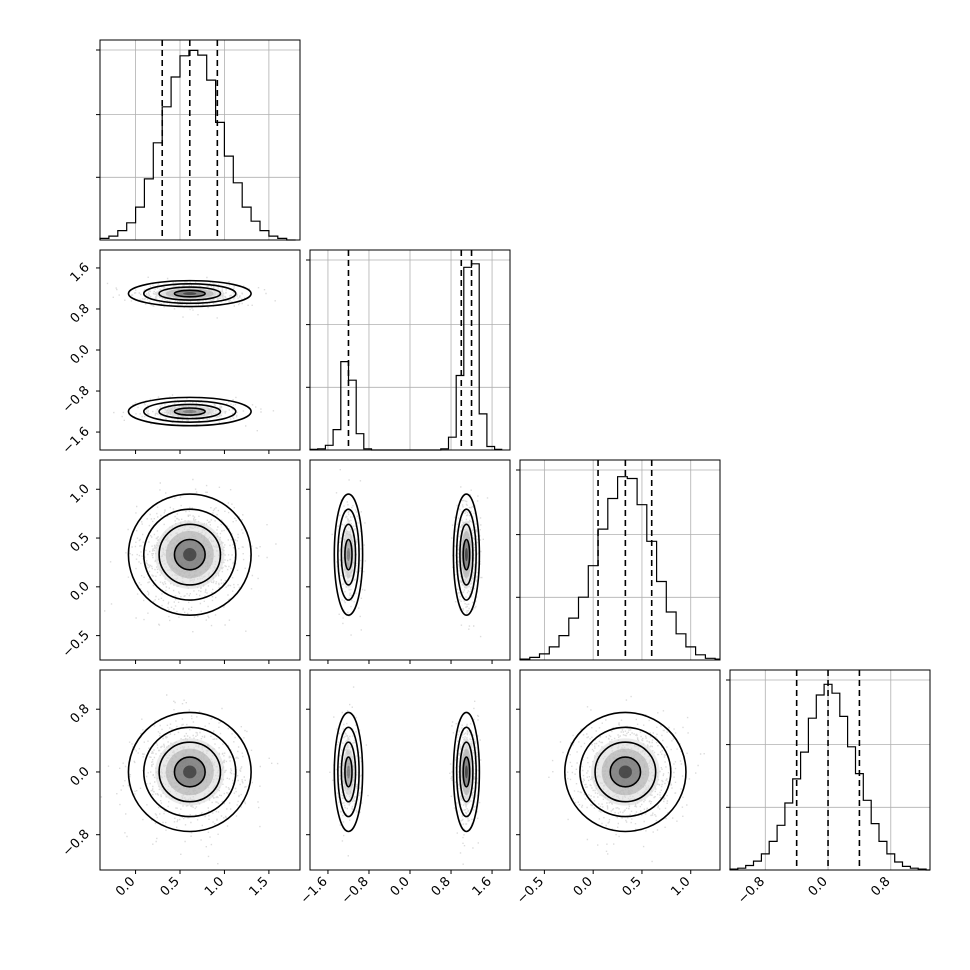 The image size is (970, 970). What do you see at coordinates (680, 886) in the screenshot?
I see `x-tick-label-2-3: 1.0` at bounding box center [680, 886].